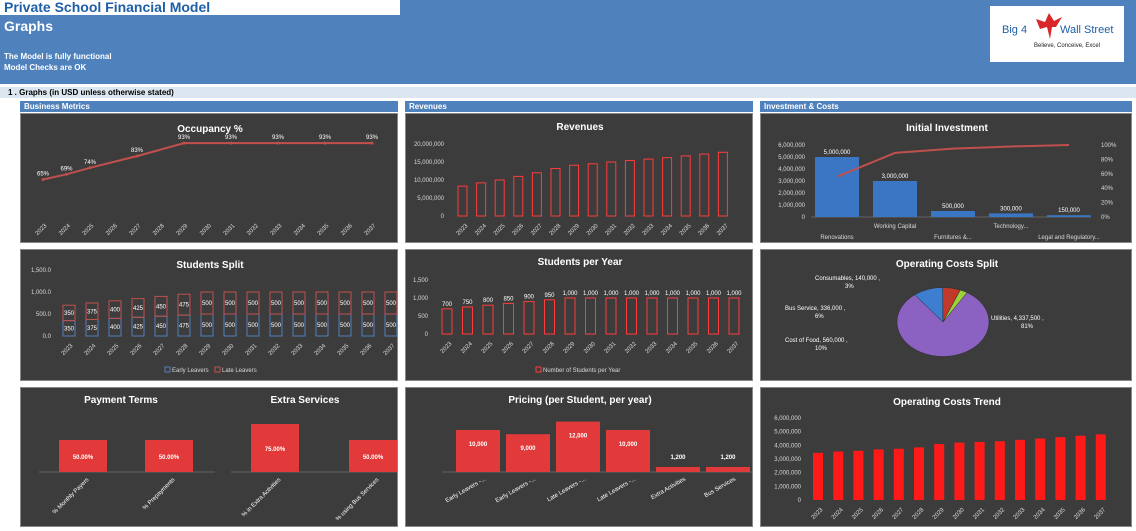  I want to click on y-tick-label: 1,000, so click(421, 299).